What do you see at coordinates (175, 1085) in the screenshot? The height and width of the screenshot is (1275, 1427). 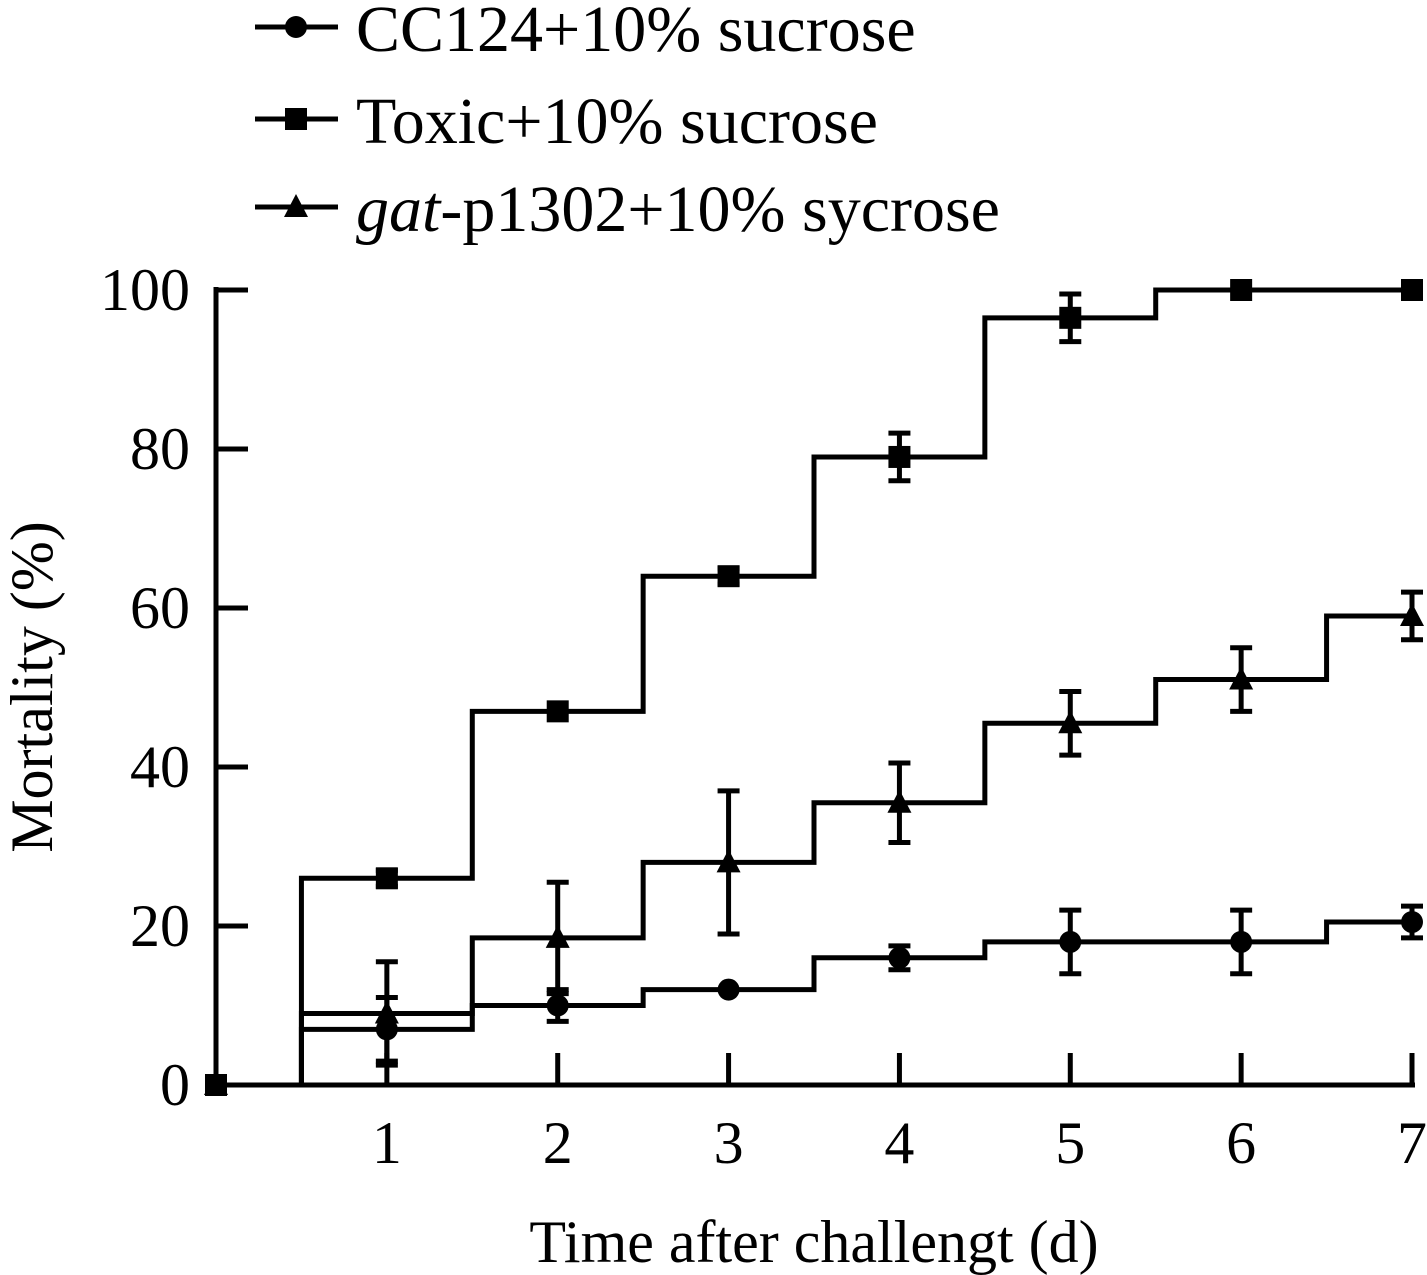 I see `y-tick-label: 0` at bounding box center [175, 1085].